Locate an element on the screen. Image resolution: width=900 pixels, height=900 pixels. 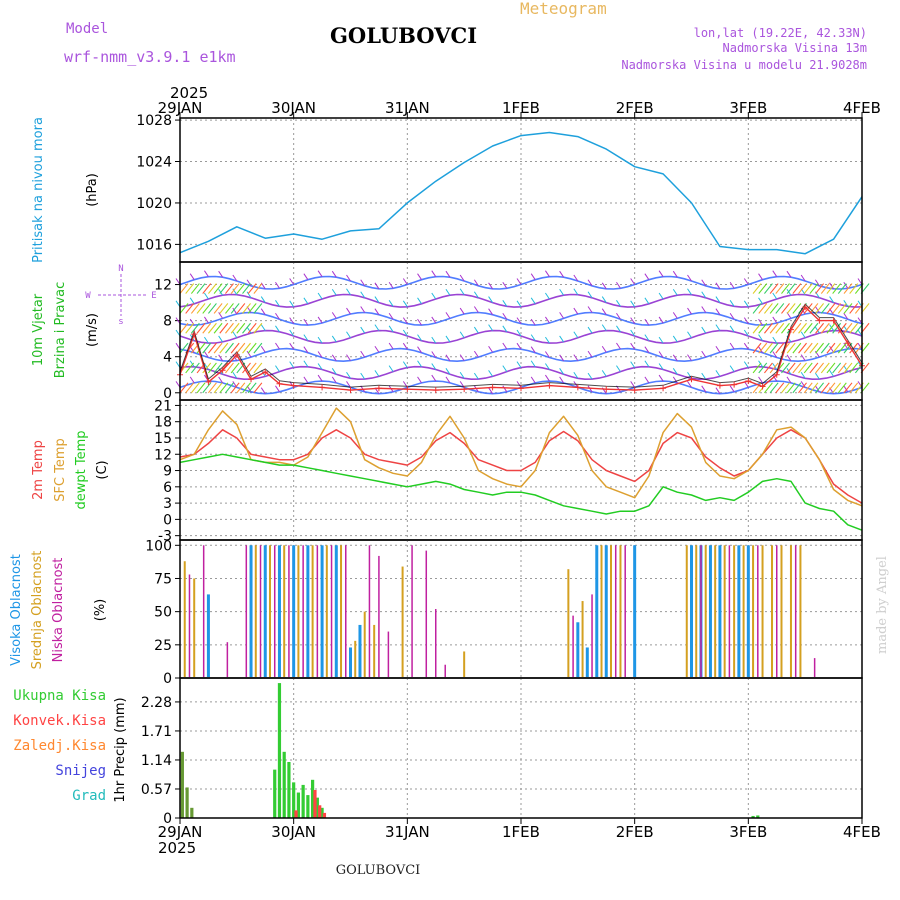
wind-ylabel-1: 10m Vjetar is located at coordinates (38, 329).